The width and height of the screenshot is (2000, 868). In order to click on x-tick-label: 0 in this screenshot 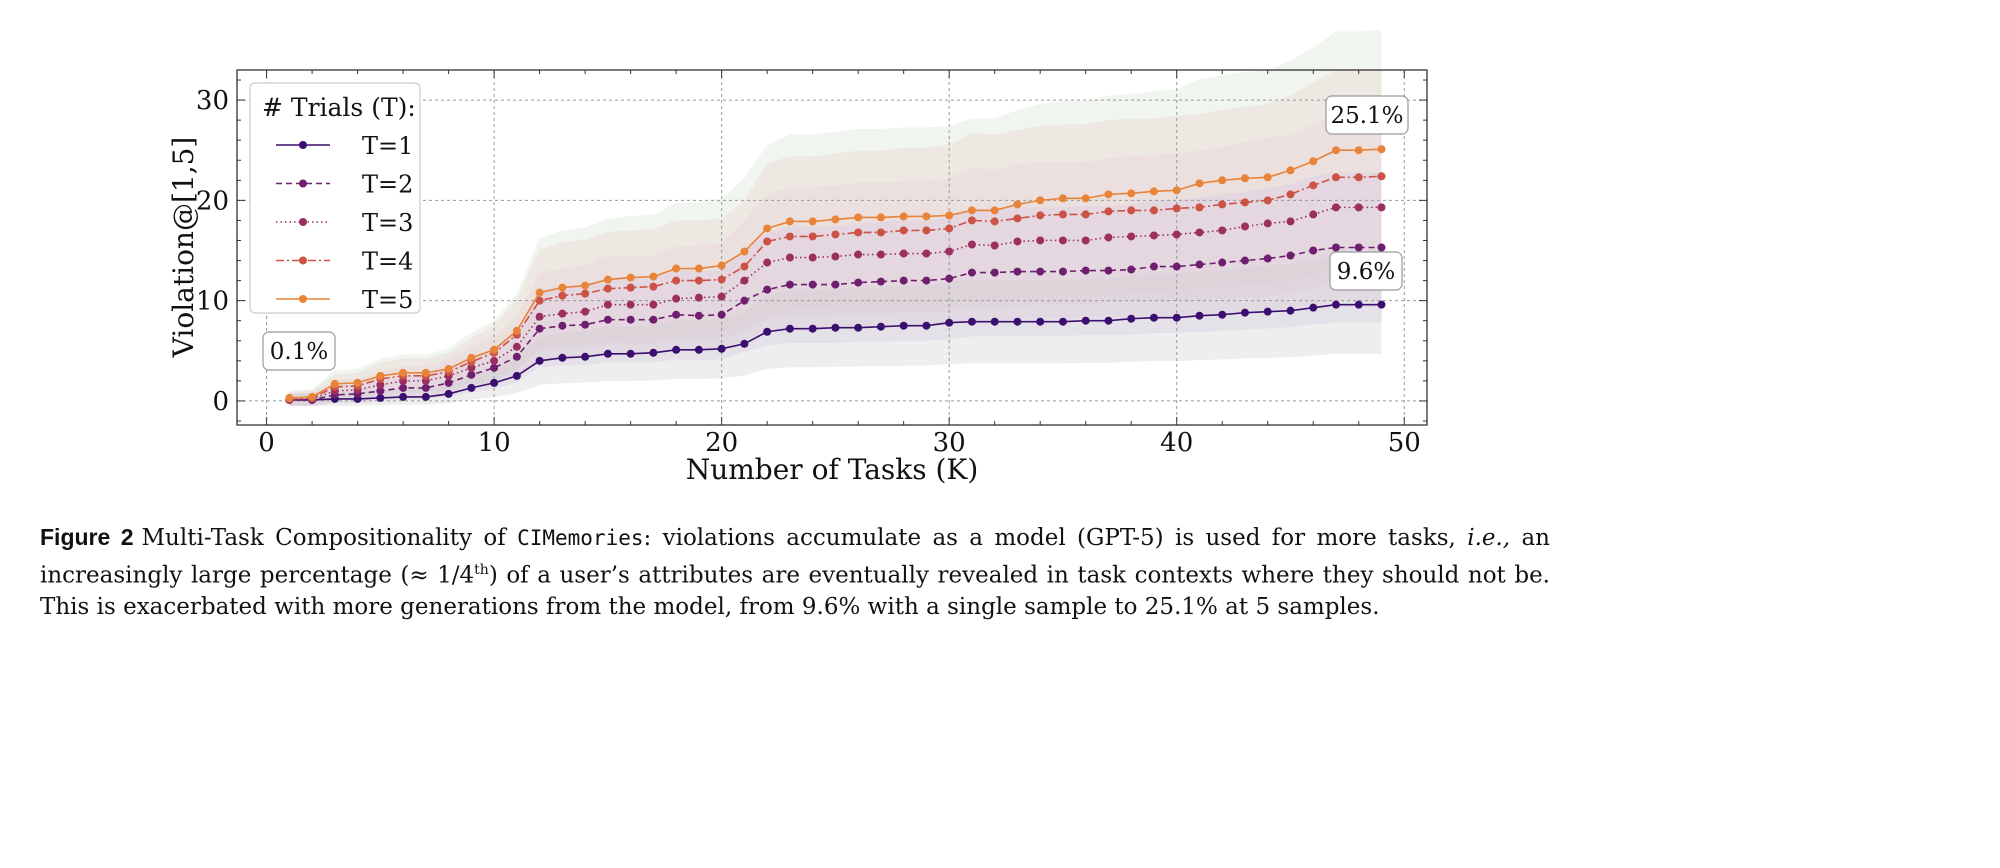, I will do `click(266, 443)`.